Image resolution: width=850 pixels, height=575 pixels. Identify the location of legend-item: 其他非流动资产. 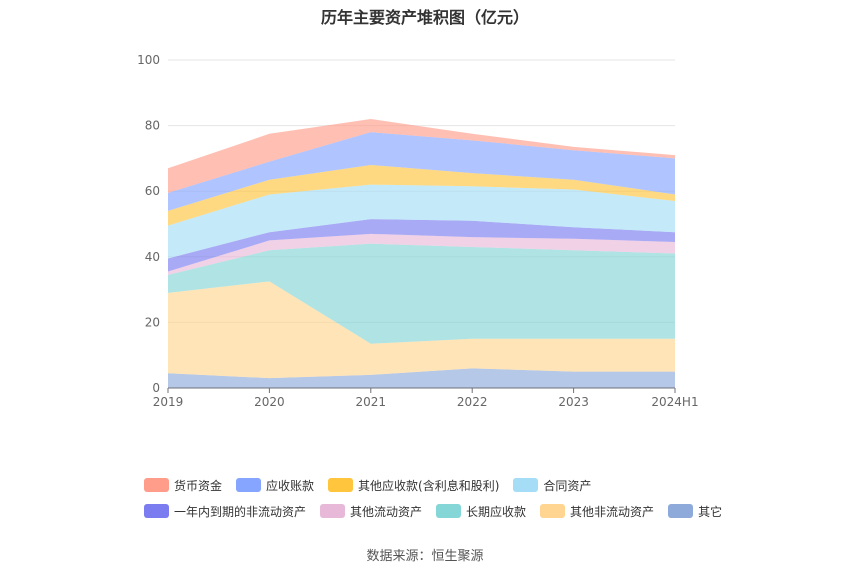
(597, 511).